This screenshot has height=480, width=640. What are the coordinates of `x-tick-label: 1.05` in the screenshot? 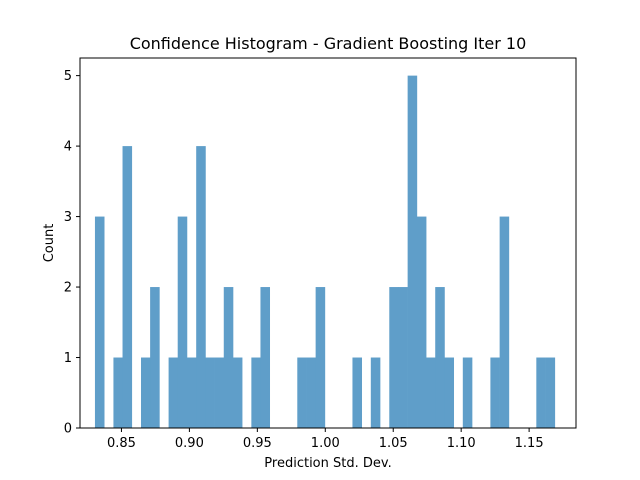 It's located at (393, 443).